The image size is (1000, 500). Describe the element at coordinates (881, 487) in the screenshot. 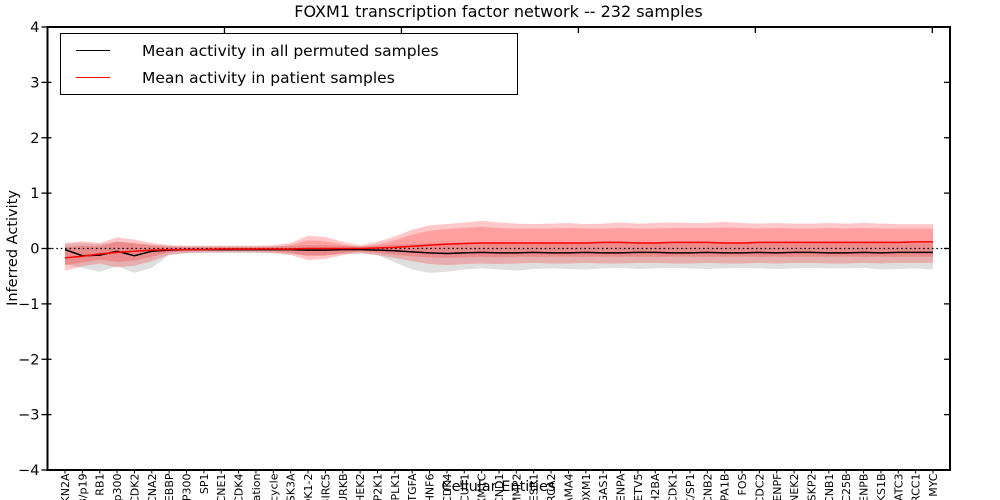

I see `x-tick-label: CKS1B` at that location.